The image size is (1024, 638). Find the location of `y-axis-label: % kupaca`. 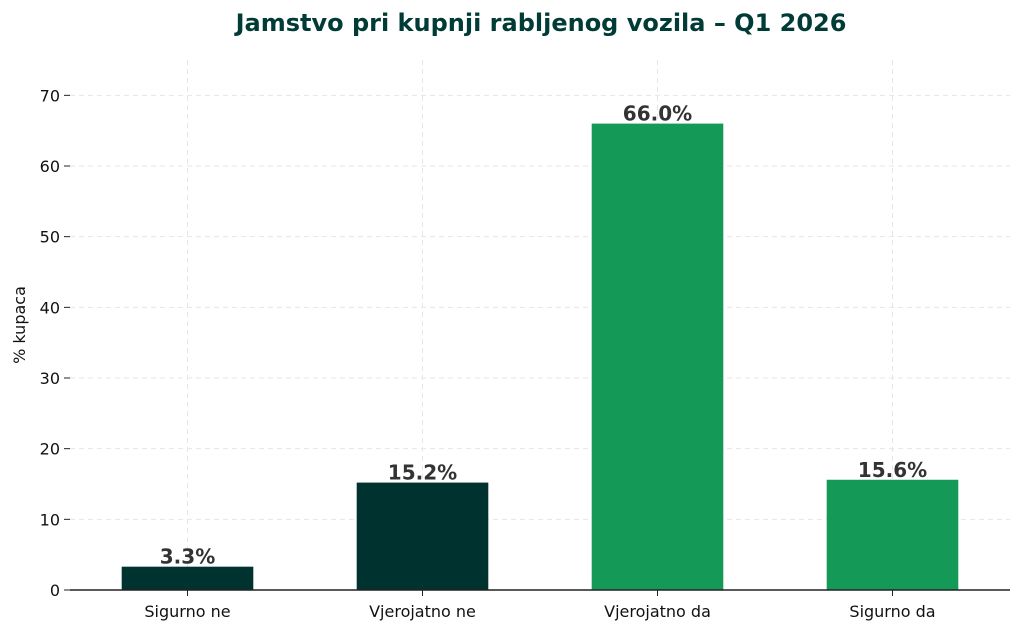

y-axis-label: % kupaca is located at coordinates (19, 325).